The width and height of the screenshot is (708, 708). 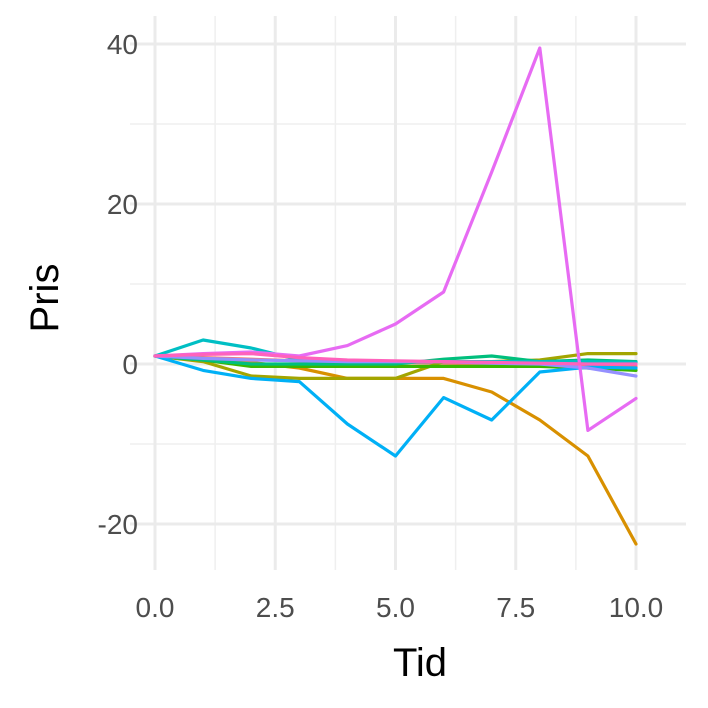 I want to click on x-tick-label: 7.5, so click(x=515, y=607).